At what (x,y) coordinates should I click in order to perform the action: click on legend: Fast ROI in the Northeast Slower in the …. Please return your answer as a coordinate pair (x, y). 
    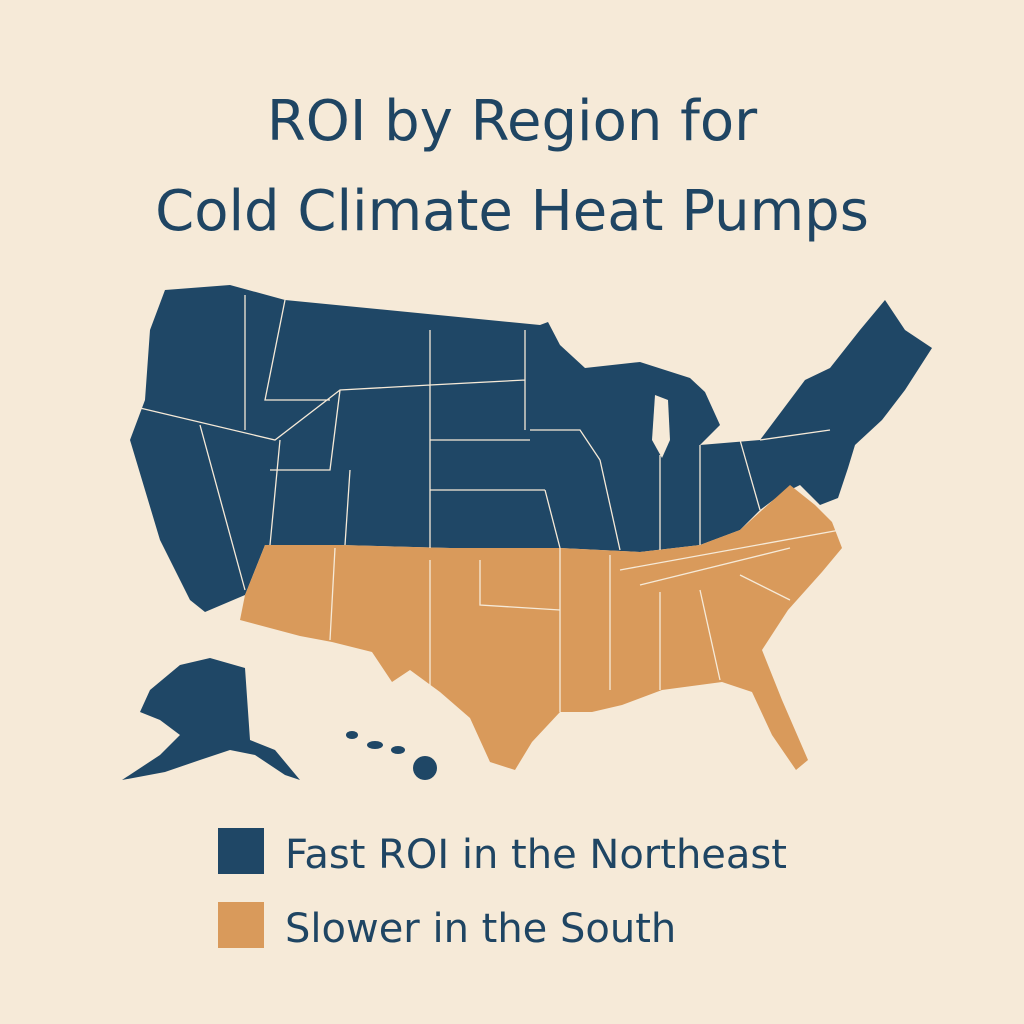
    Looking at the image, I should click on (502, 890).